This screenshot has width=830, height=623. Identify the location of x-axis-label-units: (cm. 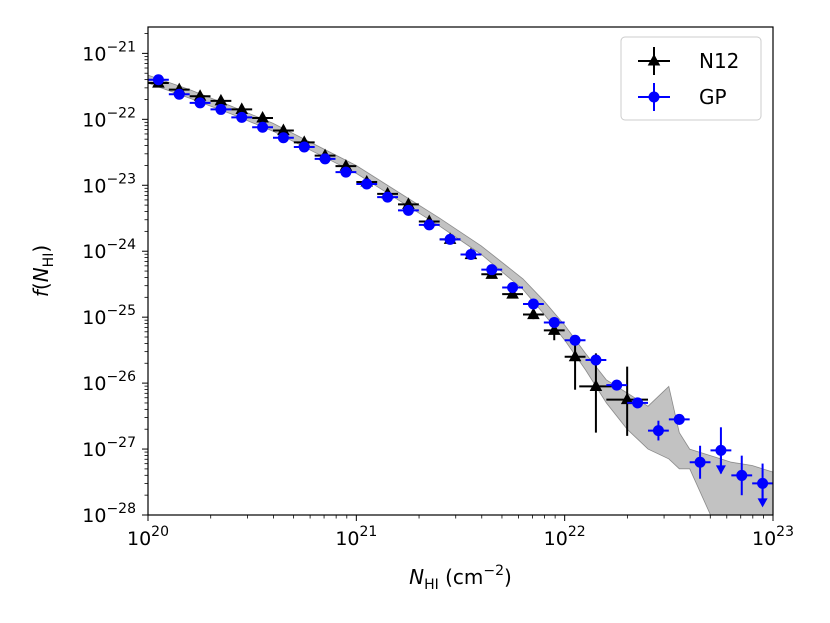
(461, 577).